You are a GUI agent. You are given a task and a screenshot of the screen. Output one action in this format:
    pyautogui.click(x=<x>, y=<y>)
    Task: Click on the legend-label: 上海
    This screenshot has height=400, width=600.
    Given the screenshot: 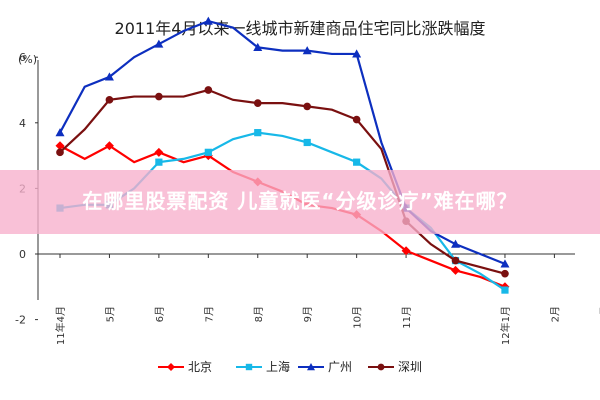 What is the action you would take?
    pyautogui.click(x=278, y=366)
    